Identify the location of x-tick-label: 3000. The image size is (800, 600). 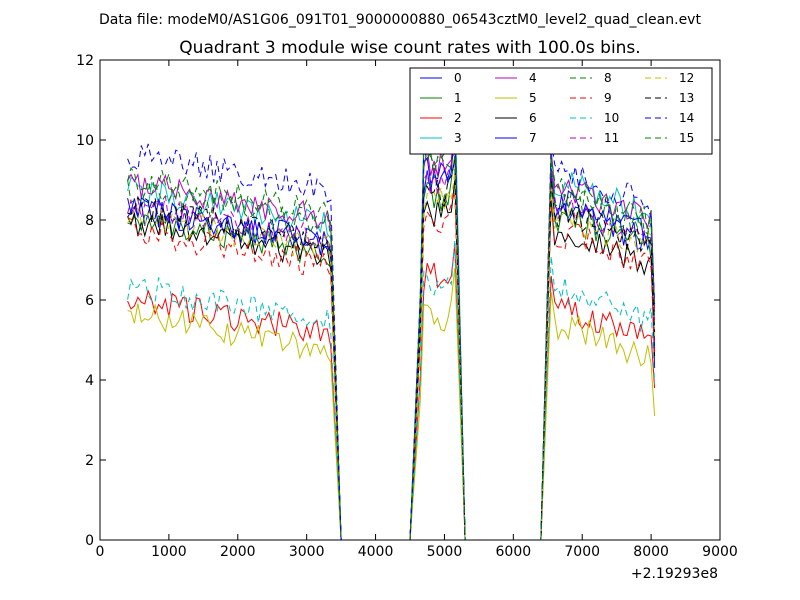
(307, 552).